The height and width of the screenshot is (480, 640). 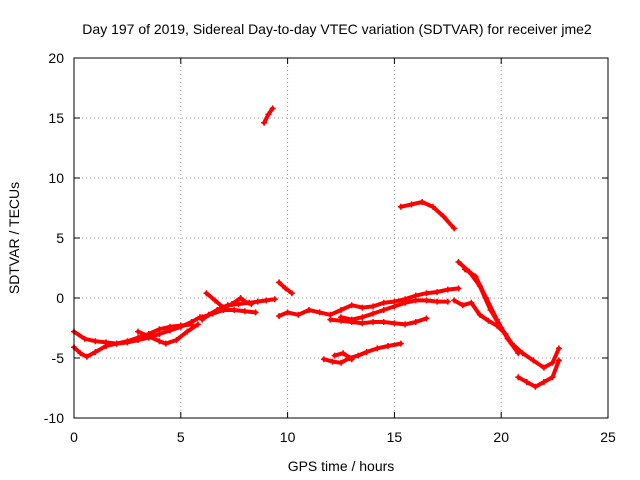 I want to click on x-tick-label: 20, so click(x=501, y=437).